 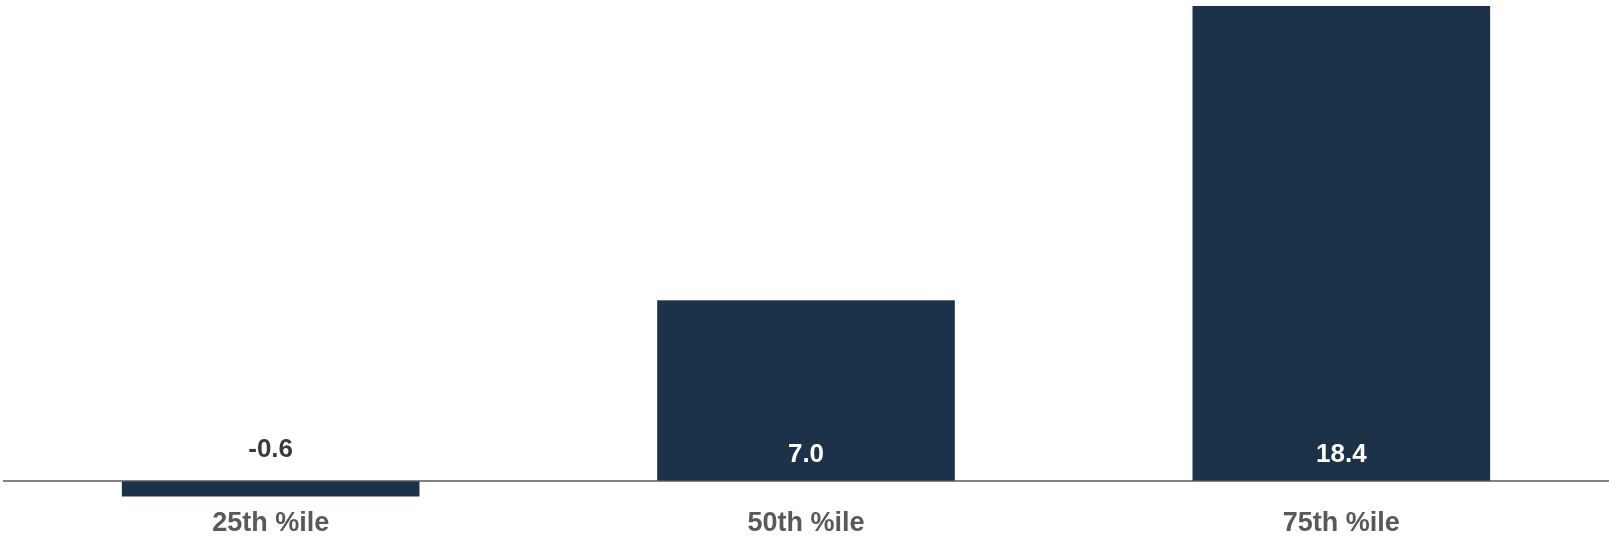 What do you see at coordinates (271, 522) in the screenshot?
I see `x-tick-label: 25th %ile` at bounding box center [271, 522].